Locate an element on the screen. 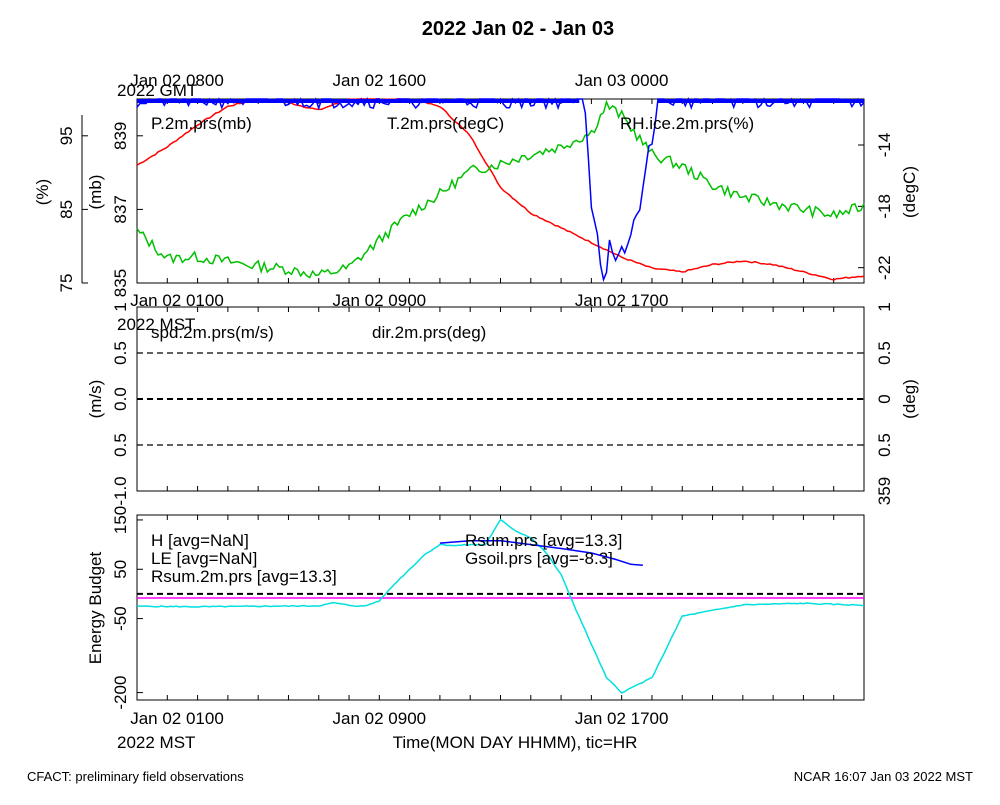 Image resolution: width=1000 pixels, height=805 pixels. rsum-2m-line is located at coordinates (541, 553).